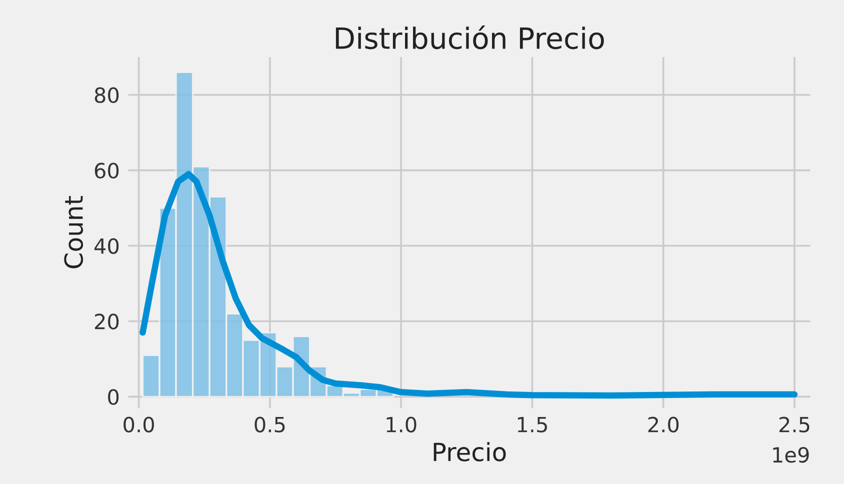  I want to click on y-tick-label: 80, so click(106, 95).